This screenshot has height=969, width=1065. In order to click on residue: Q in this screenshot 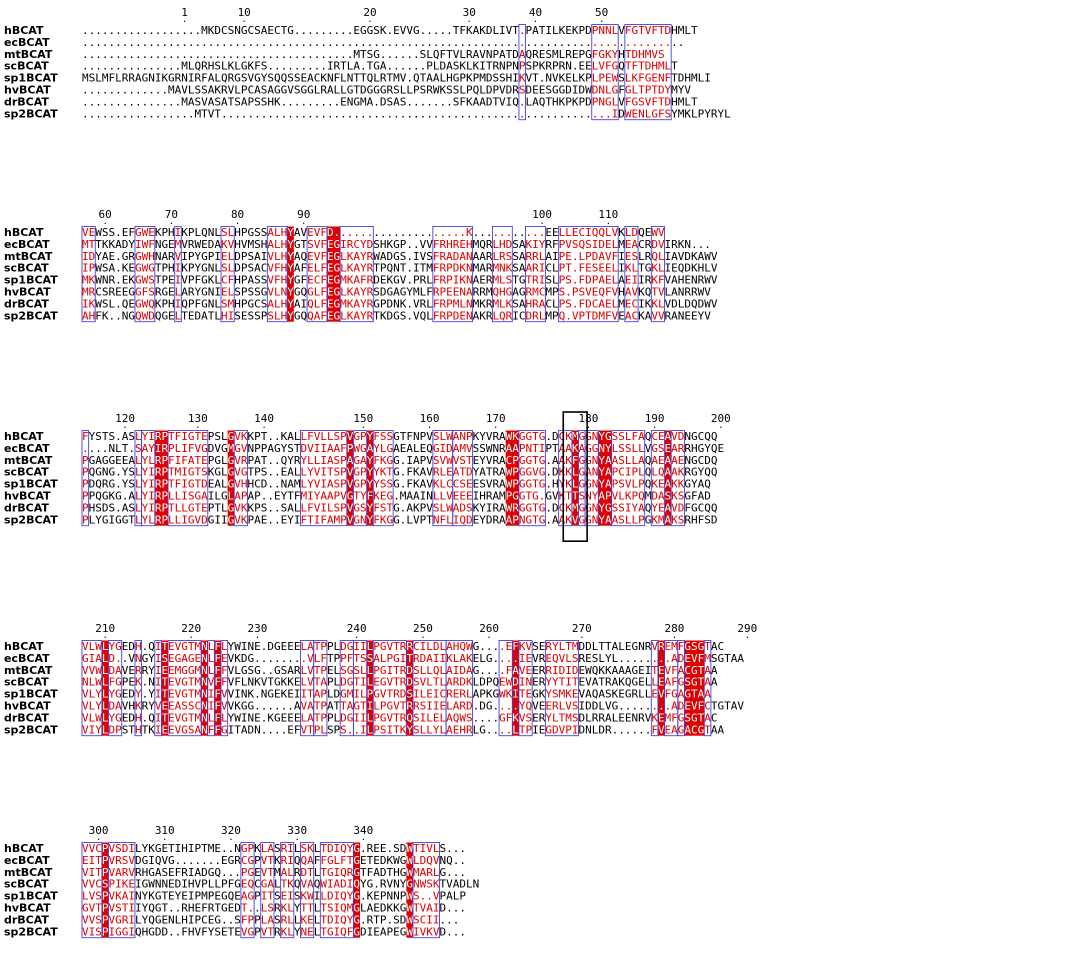, I will do `click(198, 66)`.